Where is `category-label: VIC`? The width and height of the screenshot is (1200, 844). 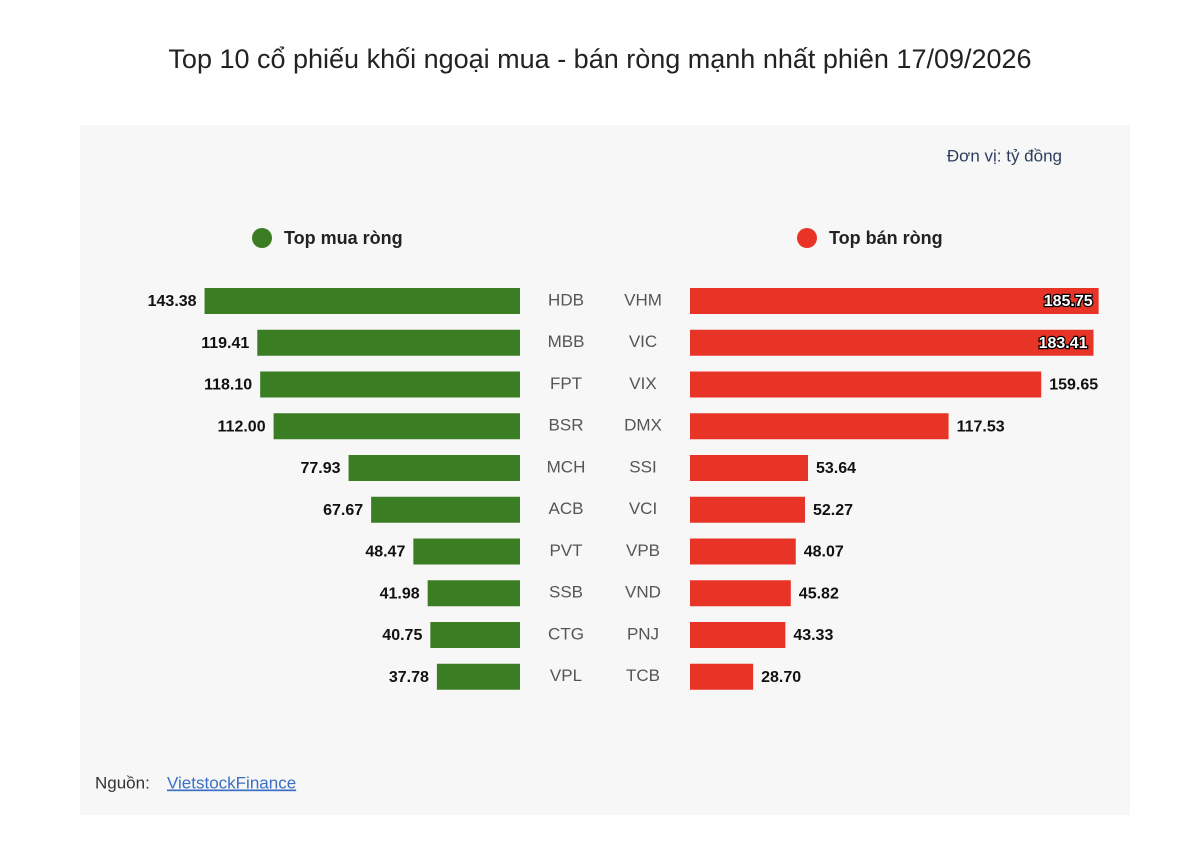
category-label: VIC is located at coordinates (643, 341).